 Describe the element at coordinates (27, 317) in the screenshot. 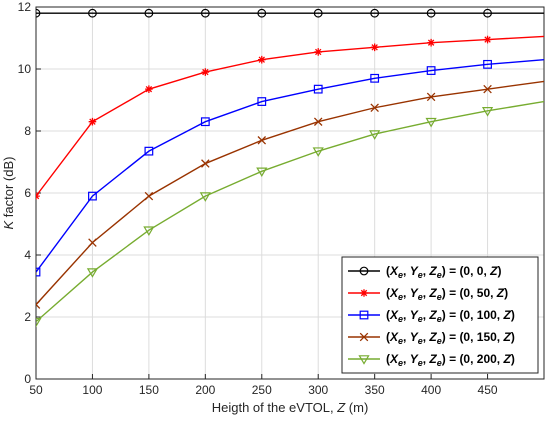

I see `y-tick-label: 2` at that location.